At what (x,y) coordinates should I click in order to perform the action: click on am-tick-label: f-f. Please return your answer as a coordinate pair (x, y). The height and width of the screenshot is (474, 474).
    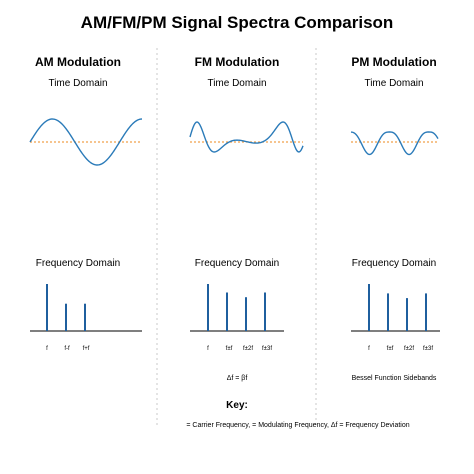
    Looking at the image, I should click on (67, 349).